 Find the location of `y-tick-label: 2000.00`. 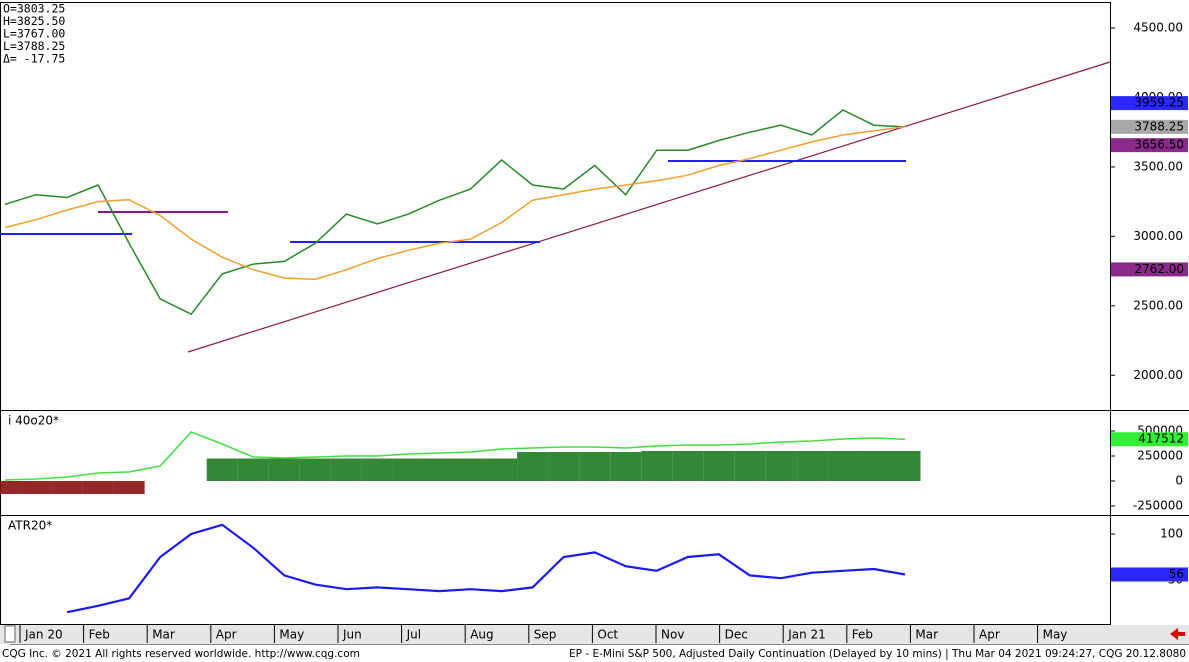

y-tick-label: 2000.00 is located at coordinates (1158, 375).